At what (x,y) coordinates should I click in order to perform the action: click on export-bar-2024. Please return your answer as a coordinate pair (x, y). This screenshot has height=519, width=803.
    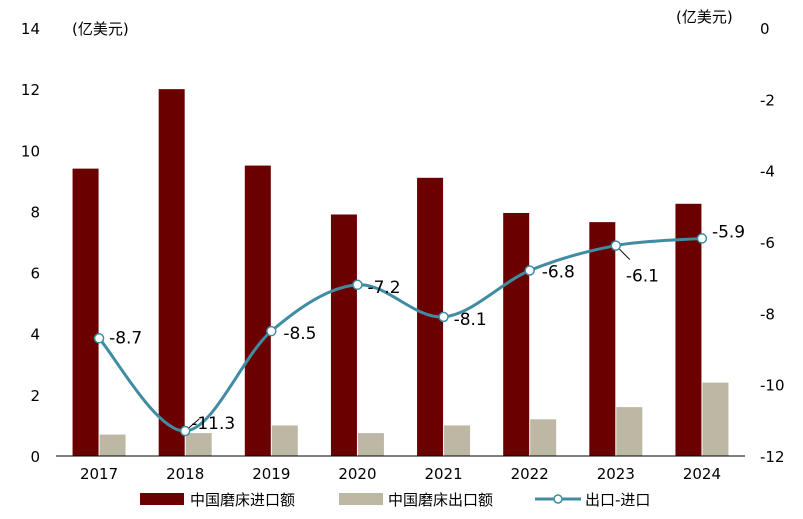
    Looking at the image, I should click on (715, 419).